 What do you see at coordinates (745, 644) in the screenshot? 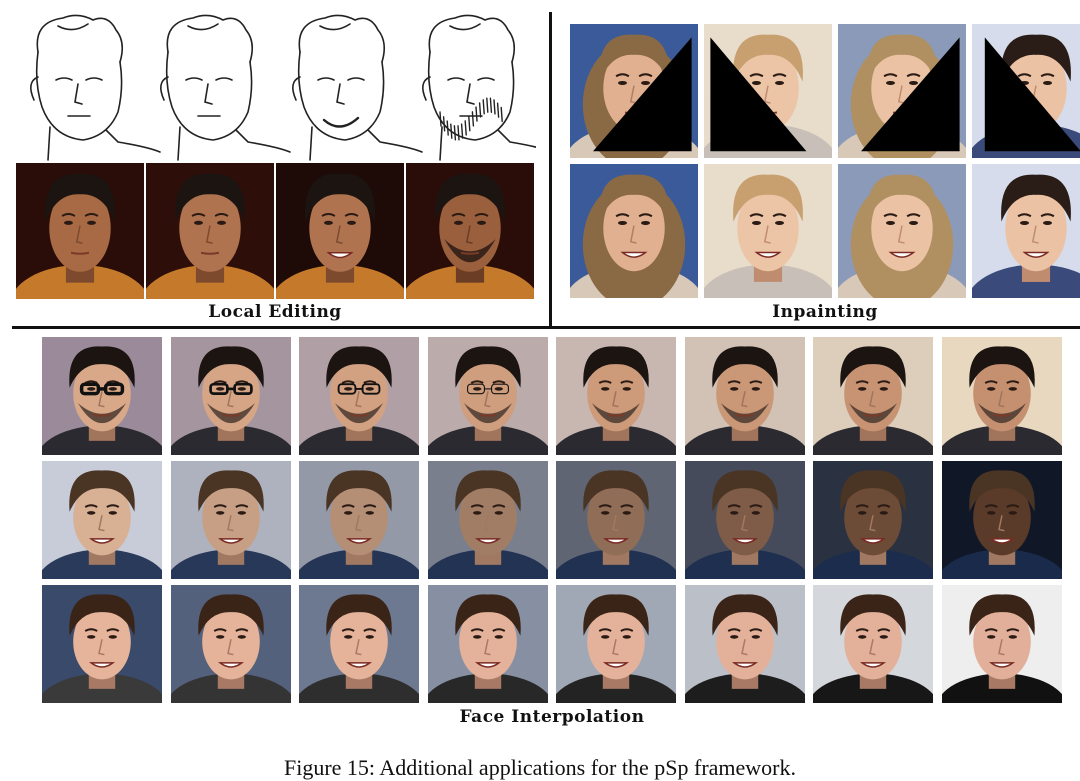
I see `interp-face-r3-c6` at bounding box center [745, 644].